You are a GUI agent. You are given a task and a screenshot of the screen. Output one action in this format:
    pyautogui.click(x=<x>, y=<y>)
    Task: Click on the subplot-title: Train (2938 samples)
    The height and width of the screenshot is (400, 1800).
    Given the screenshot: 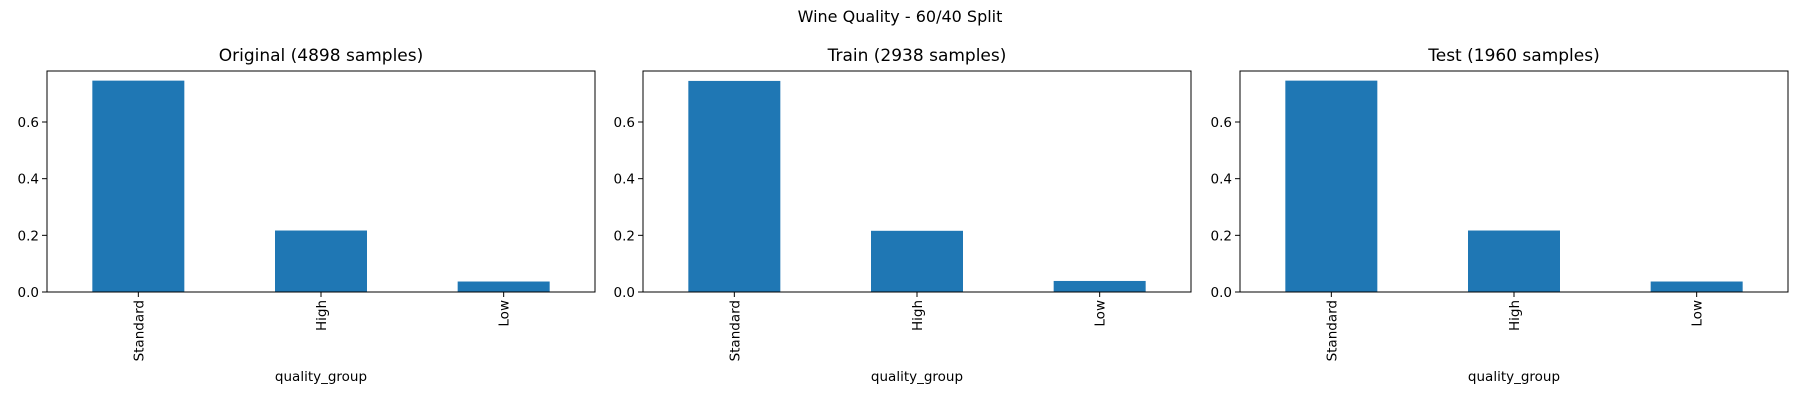 What is the action you would take?
    pyautogui.click(x=917, y=56)
    